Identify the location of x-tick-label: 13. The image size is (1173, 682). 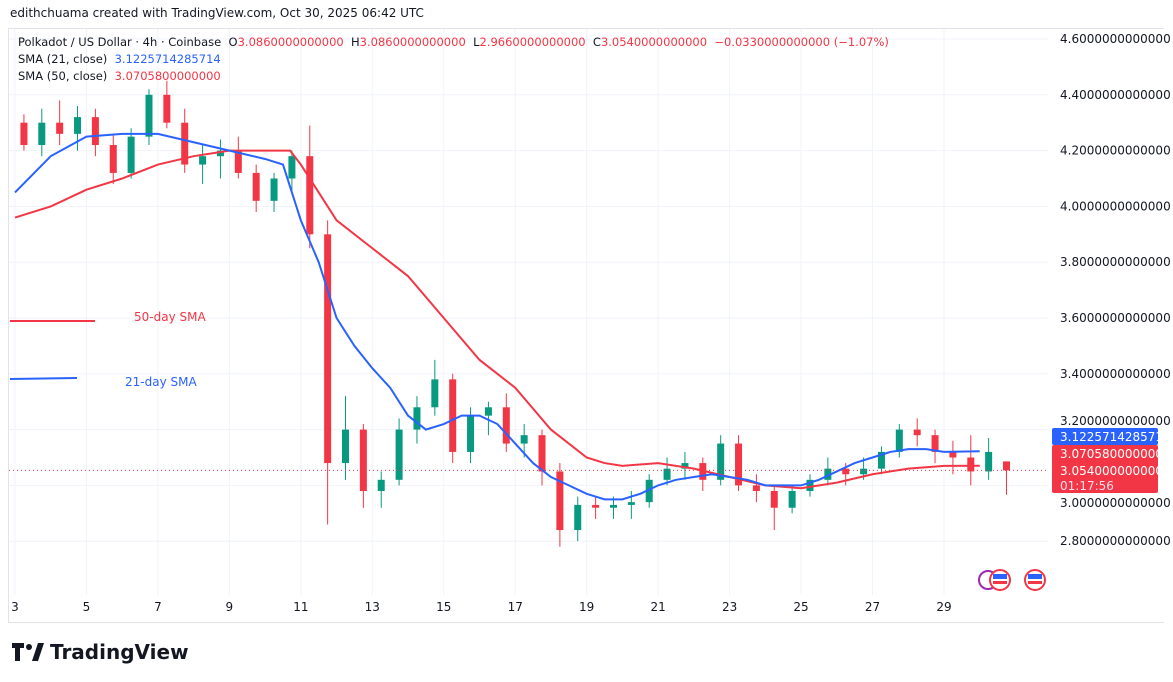
(372, 607).